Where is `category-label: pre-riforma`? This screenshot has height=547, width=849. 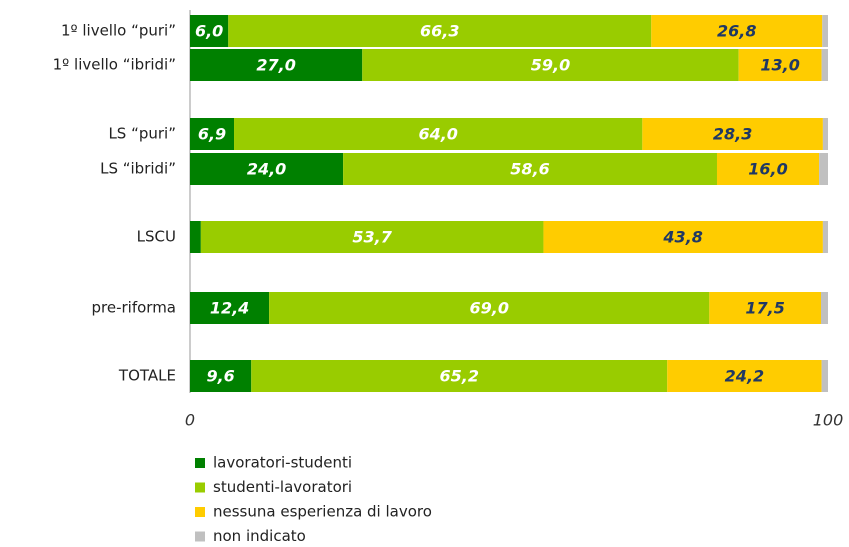
category-label: pre-riforma is located at coordinates (134, 308).